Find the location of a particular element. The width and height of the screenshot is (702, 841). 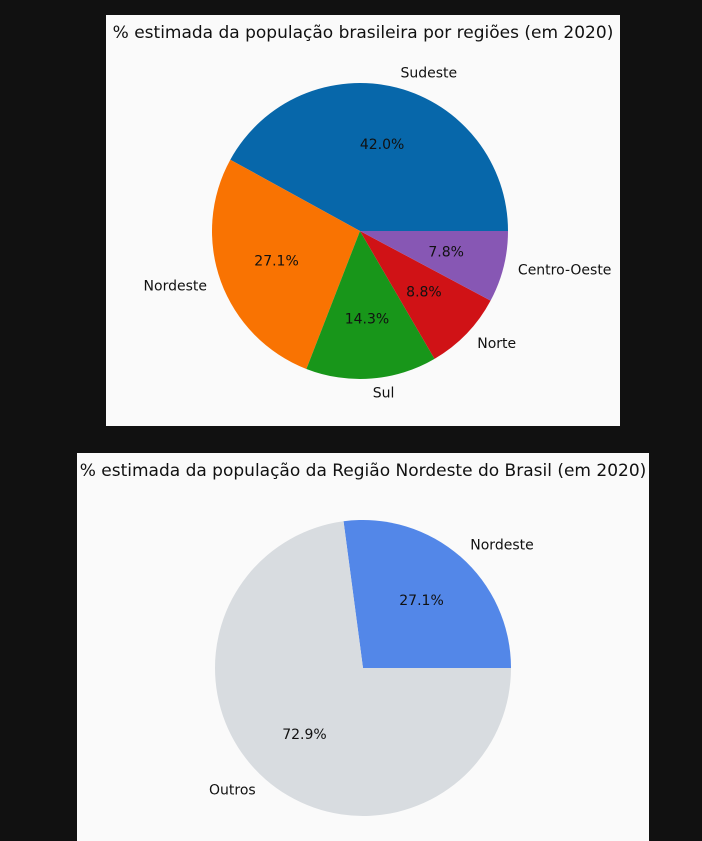

slice-percent-label: 42.0% is located at coordinates (382, 145).